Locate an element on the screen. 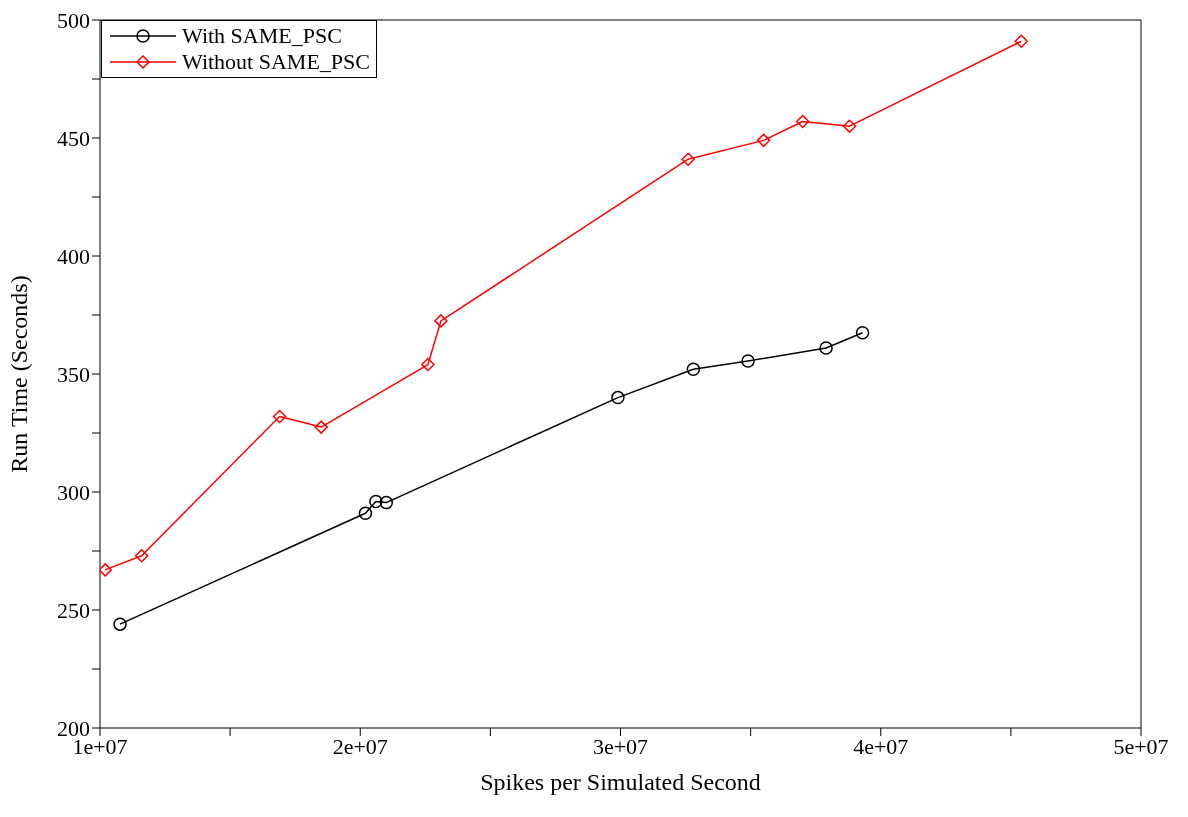 Image resolution: width=1188 pixels, height=817 pixels. x-tick-label: 2e+07 is located at coordinates (360, 746).